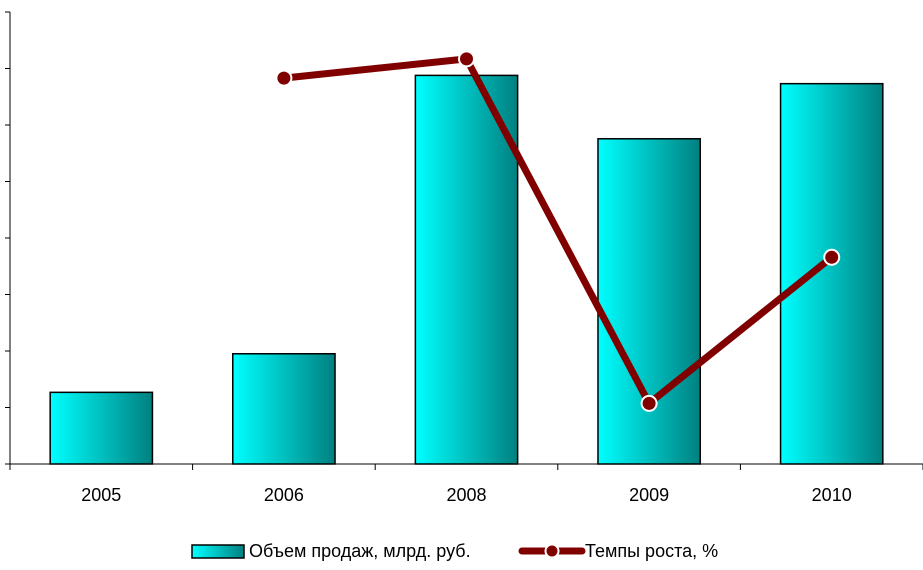 Image resolution: width=923 pixels, height=570 pixels. I want to click on x-tick-label-2008: 2008, so click(466, 495).